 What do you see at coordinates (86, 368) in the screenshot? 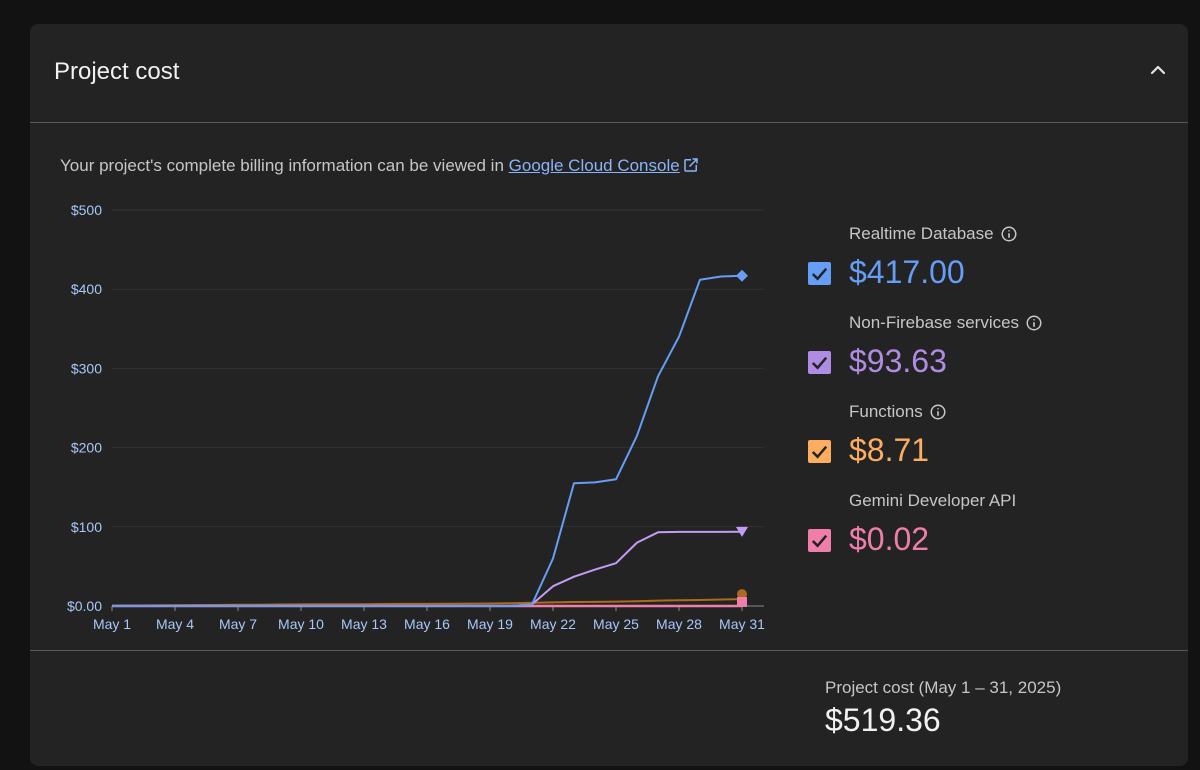
I see `y-tick-label: $300` at bounding box center [86, 368].